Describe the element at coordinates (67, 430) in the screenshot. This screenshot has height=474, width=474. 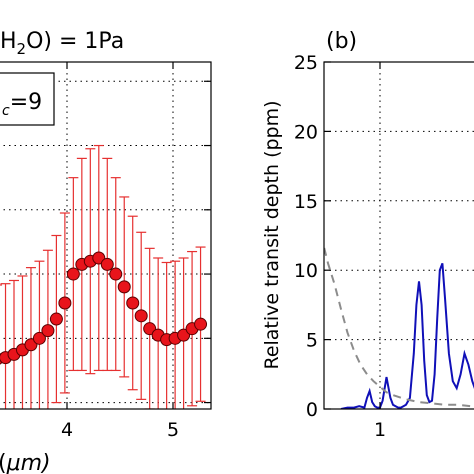
I see `x-tick-label: 4` at that location.